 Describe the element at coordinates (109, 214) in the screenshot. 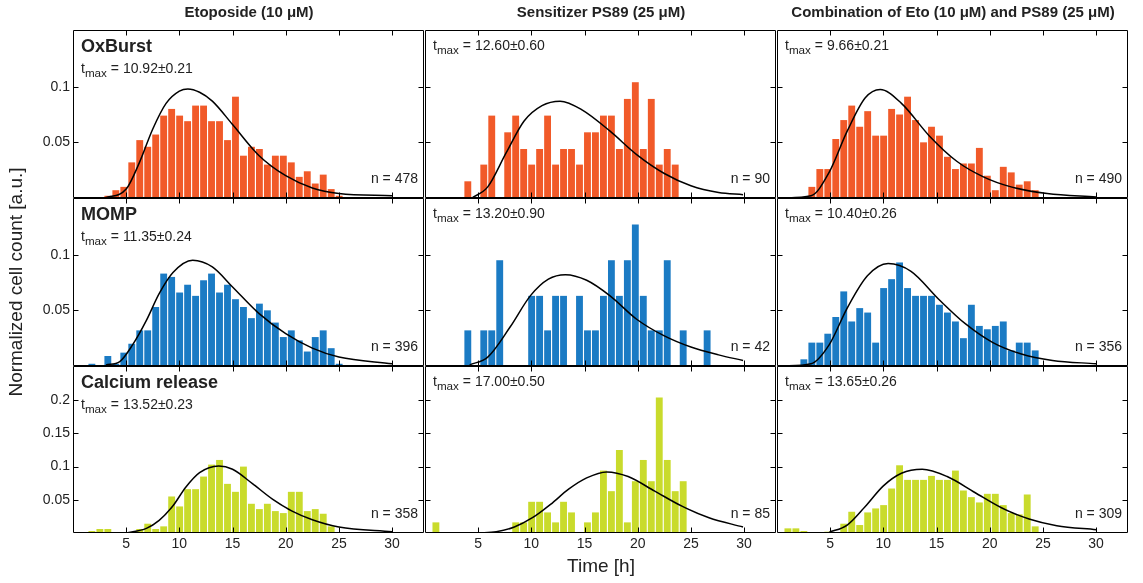

I see `annotation: MOMP` at that location.